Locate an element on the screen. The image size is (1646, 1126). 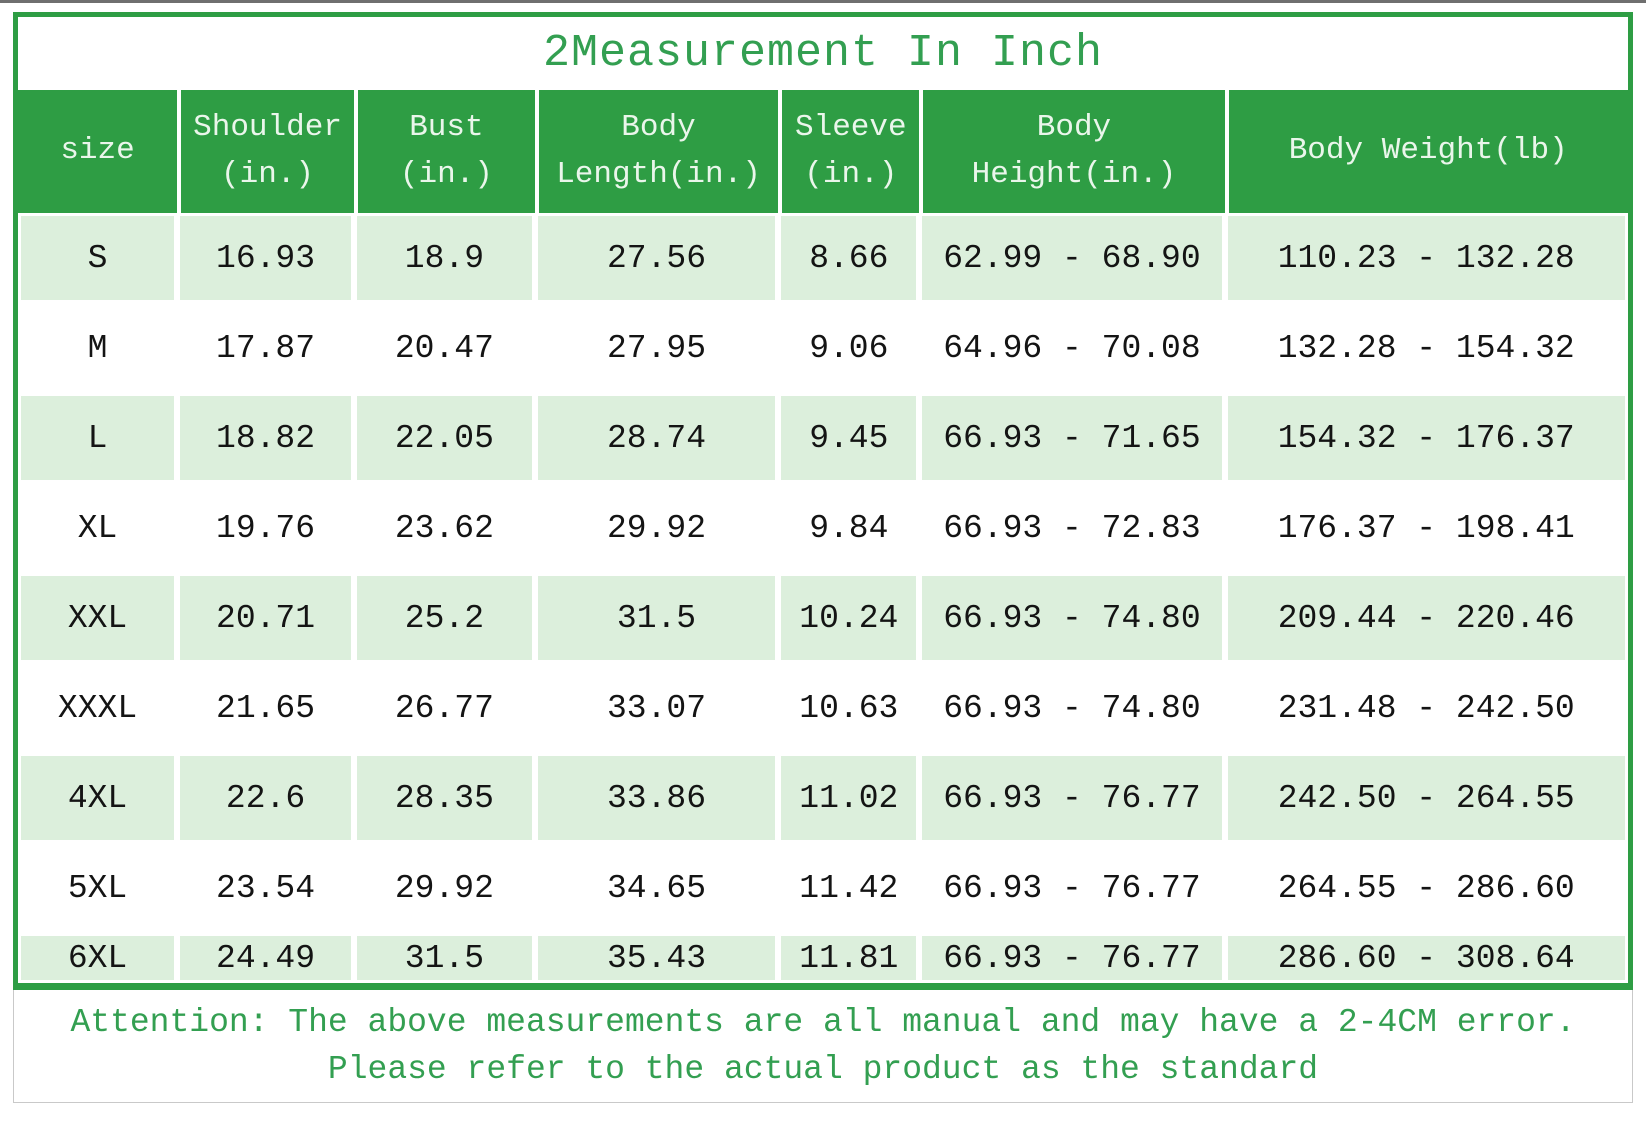
size-cell: L is located at coordinates (98, 438).